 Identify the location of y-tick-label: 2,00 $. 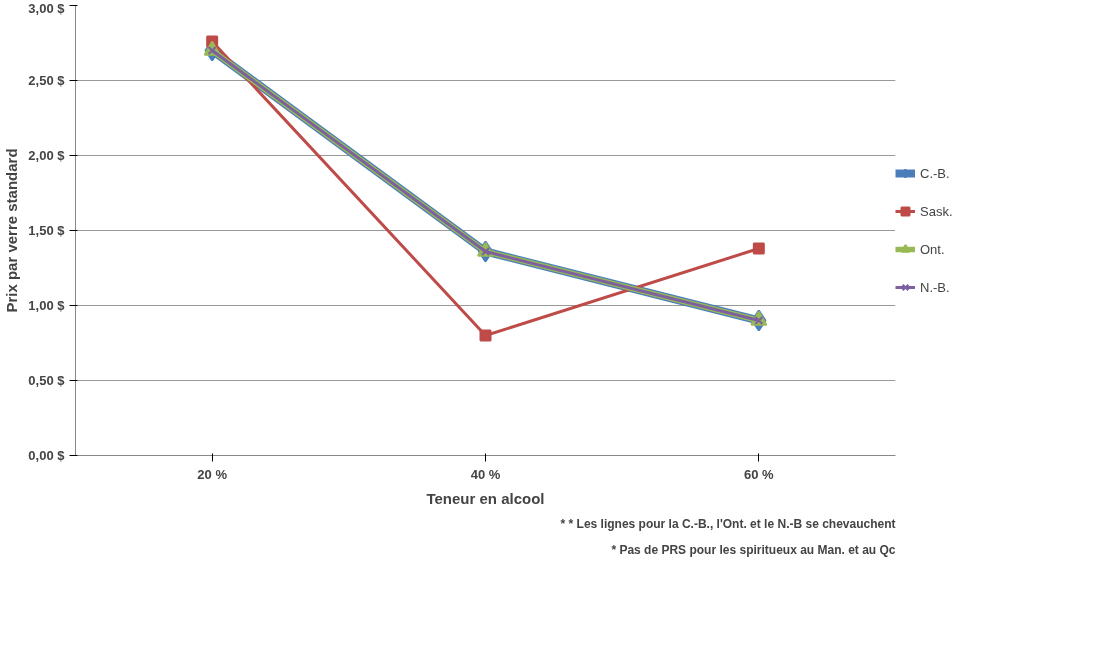
(47, 155).